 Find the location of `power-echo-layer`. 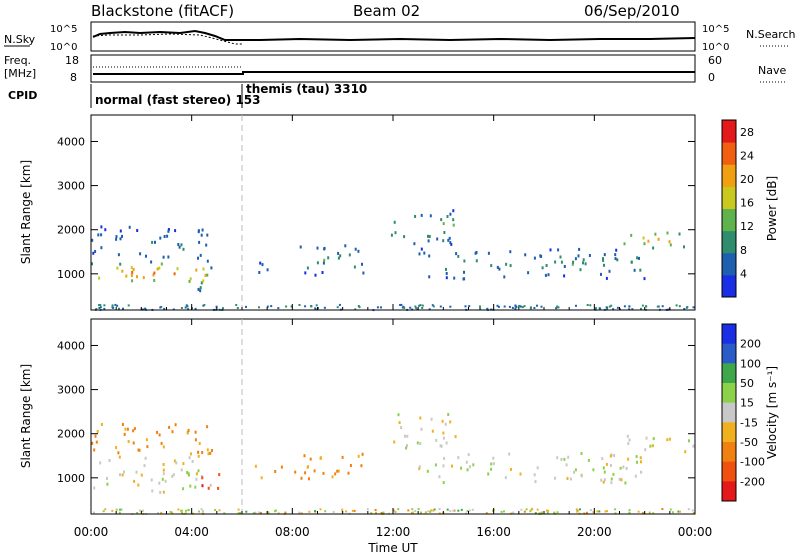

power-echo-layer is located at coordinates (393, 260).